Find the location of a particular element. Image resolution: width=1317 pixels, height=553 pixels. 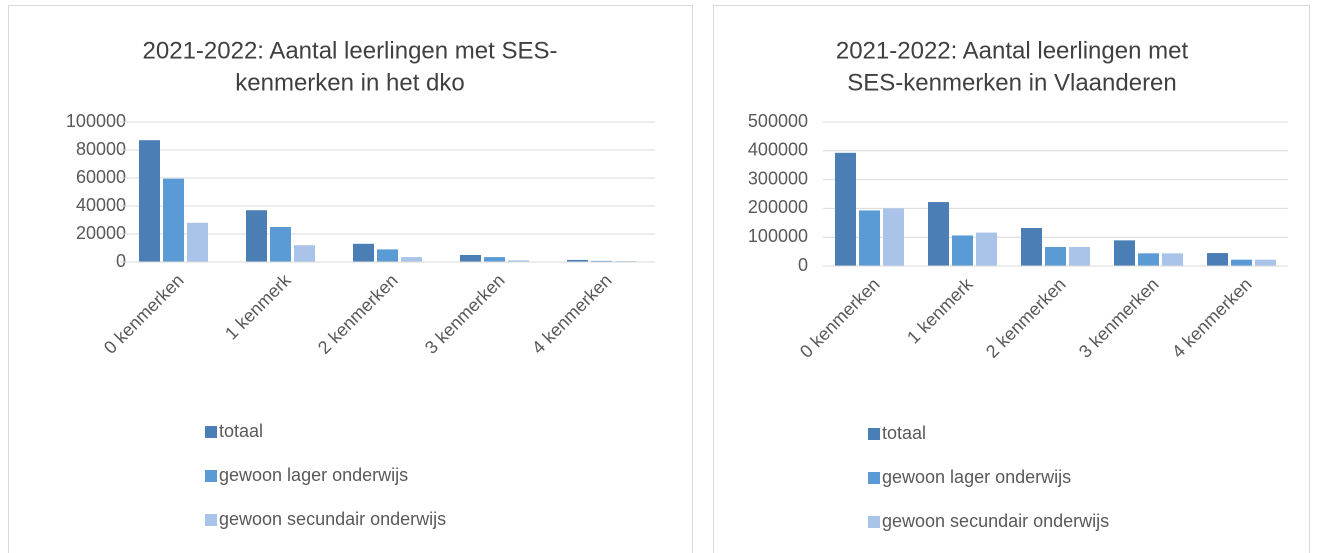

y-tick-label: 60000 is located at coordinates (101, 177).